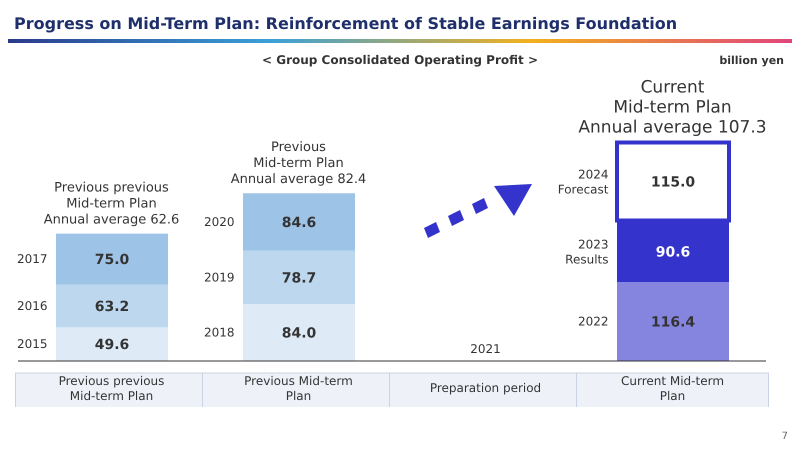 This screenshot has height=450, width=800. What do you see at coordinates (672, 388) in the screenshot?
I see `x-tick-label: Current Mid-term Plan` at bounding box center [672, 388].